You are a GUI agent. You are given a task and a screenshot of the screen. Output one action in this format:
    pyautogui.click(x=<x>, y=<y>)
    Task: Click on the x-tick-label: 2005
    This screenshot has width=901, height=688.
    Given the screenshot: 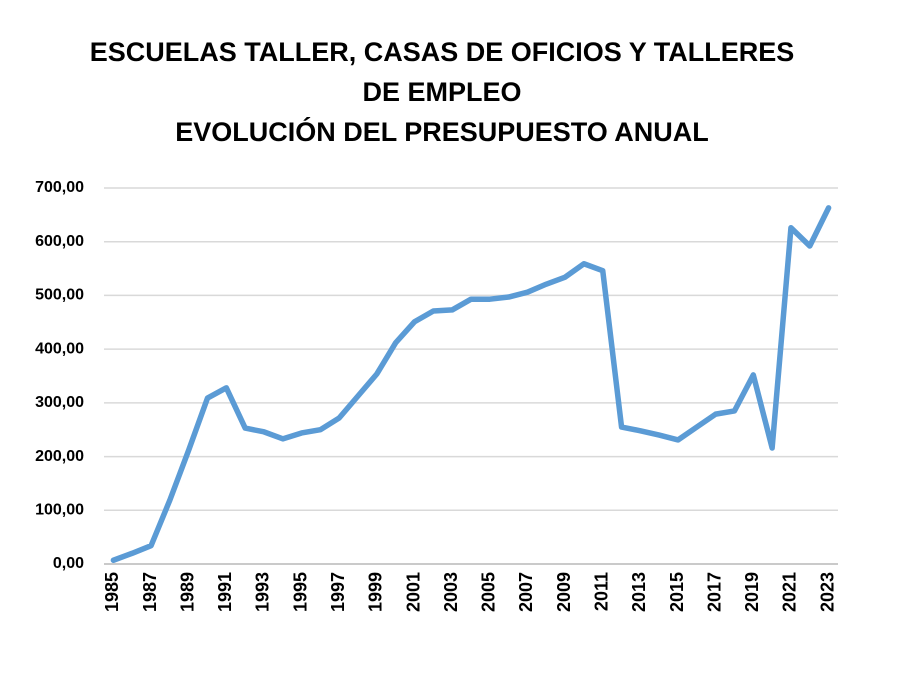 What is the action you would take?
    pyautogui.click(x=489, y=592)
    